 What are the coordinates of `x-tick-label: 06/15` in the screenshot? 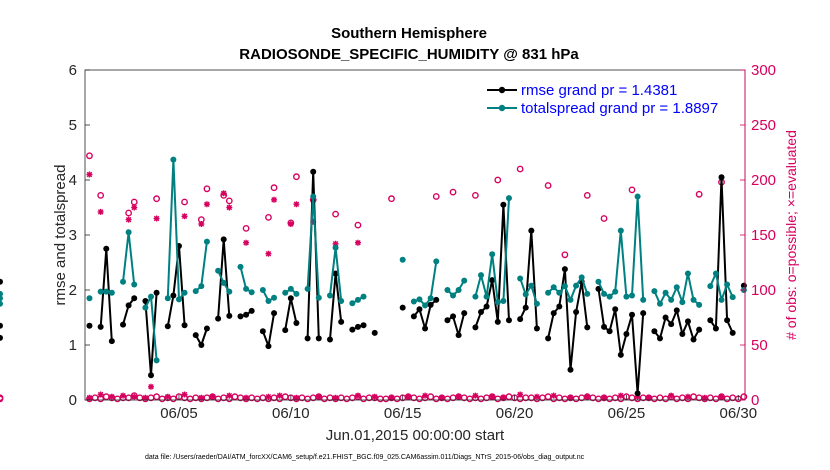 It's located at (403, 413).